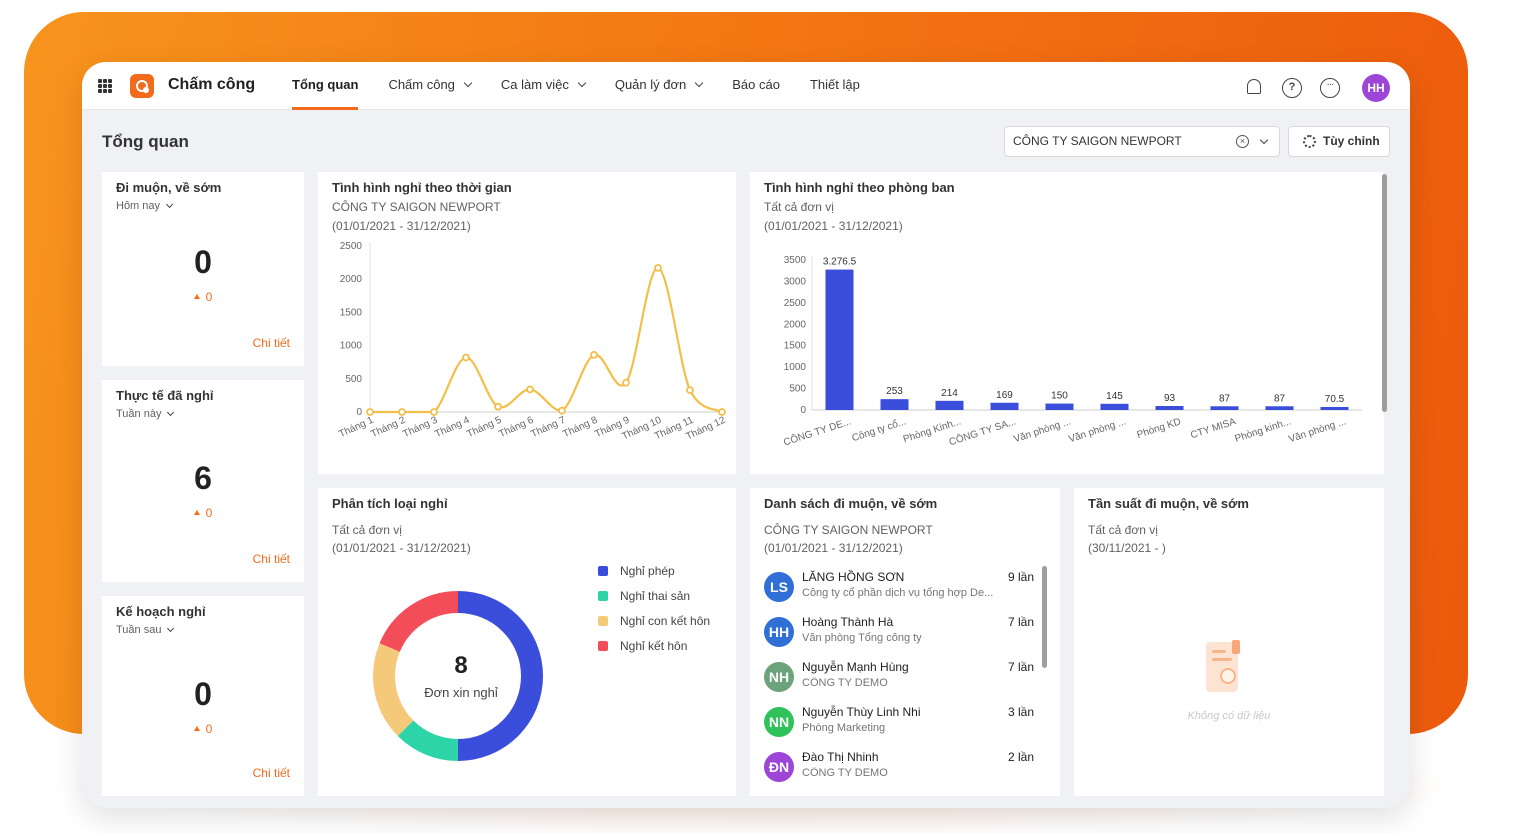  What do you see at coordinates (654, 621) in the screenshot?
I see `legend-item: Nghỉ con kết hôn` at bounding box center [654, 621].